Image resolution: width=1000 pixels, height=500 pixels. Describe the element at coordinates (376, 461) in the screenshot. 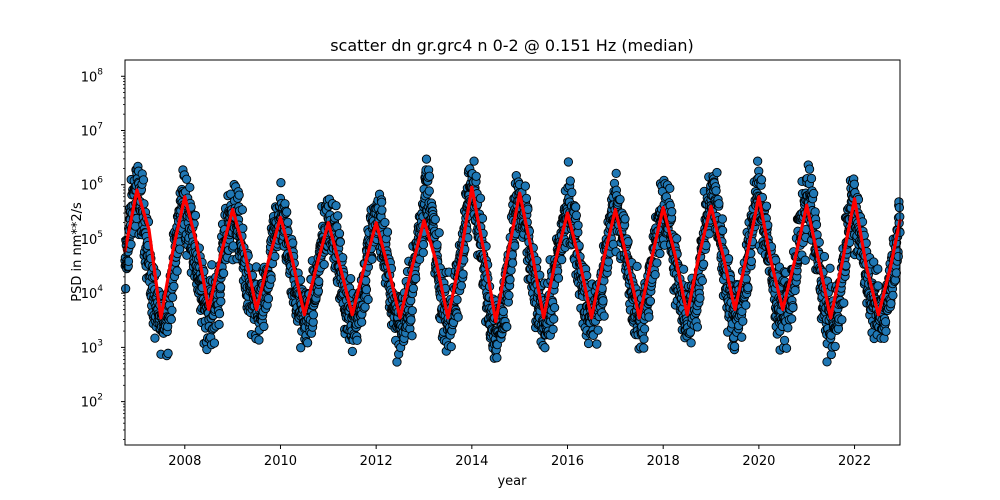

I see `x-tick-label: 2012` at that location.